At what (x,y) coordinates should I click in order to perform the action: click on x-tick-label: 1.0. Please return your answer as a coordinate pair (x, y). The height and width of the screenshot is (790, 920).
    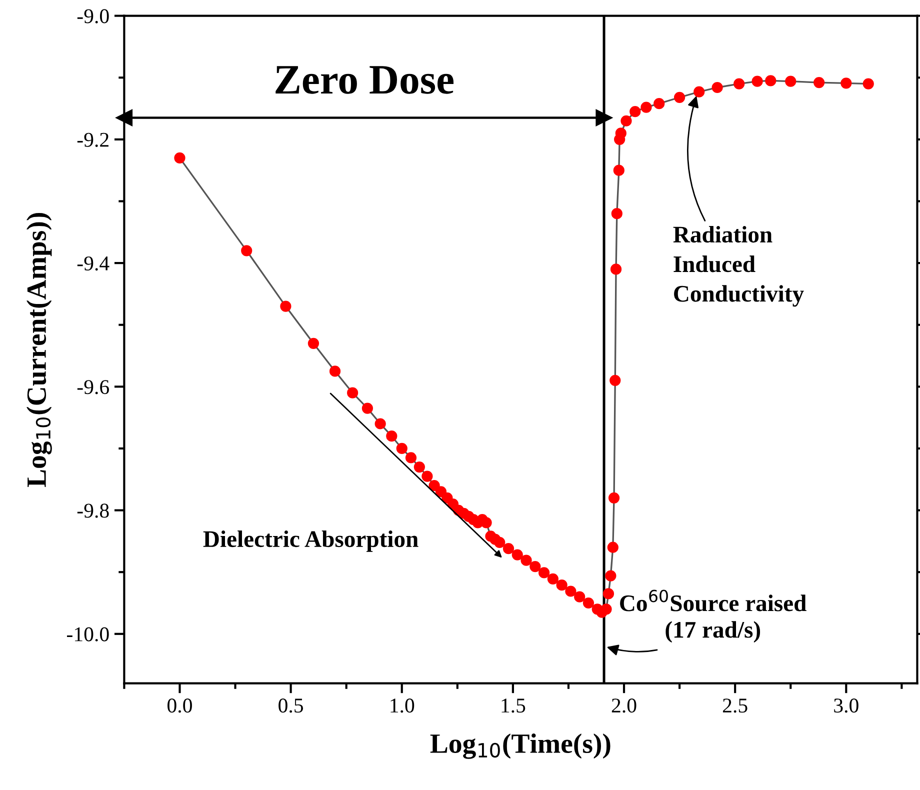
    Looking at the image, I should click on (402, 705).